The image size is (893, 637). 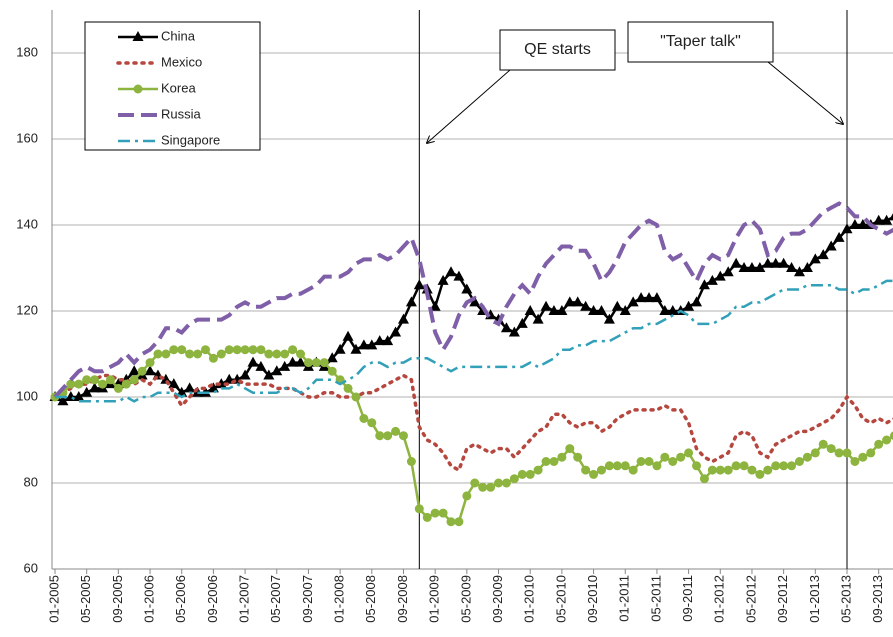 I want to click on x-tick-label: 09-2013, so click(x=877, y=599).